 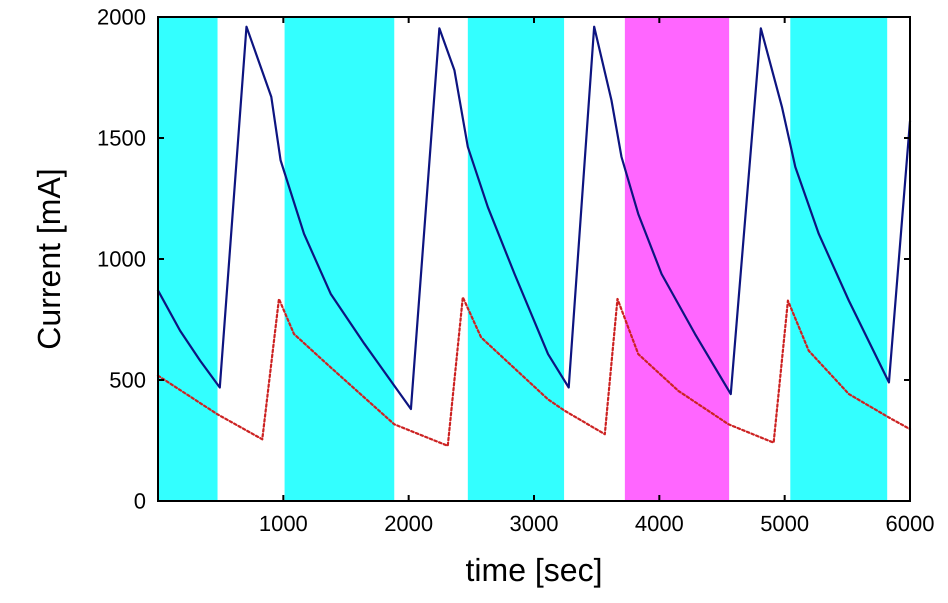 What do you see at coordinates (121, 259) in the screenshot?
I see `y-tick-label: 1000` at bounding box center [121, 259].